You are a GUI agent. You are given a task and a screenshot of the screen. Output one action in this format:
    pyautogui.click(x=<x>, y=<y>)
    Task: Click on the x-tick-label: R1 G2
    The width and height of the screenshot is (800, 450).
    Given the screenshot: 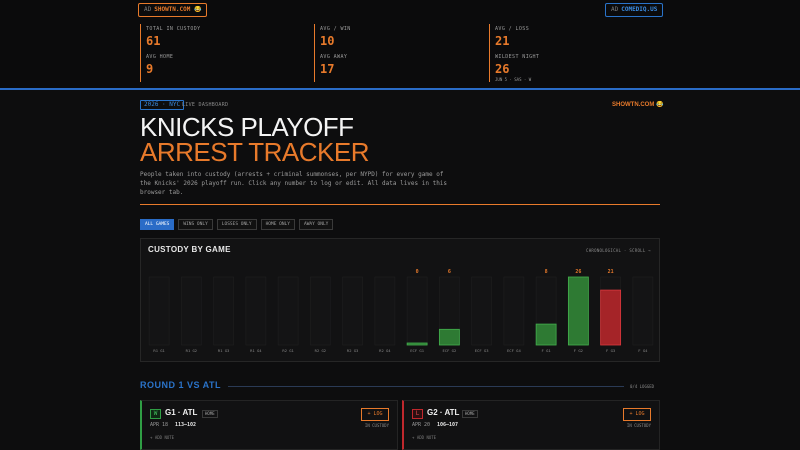 What is the action you would take?
    pyautogui.click(x=191, y=350)
    